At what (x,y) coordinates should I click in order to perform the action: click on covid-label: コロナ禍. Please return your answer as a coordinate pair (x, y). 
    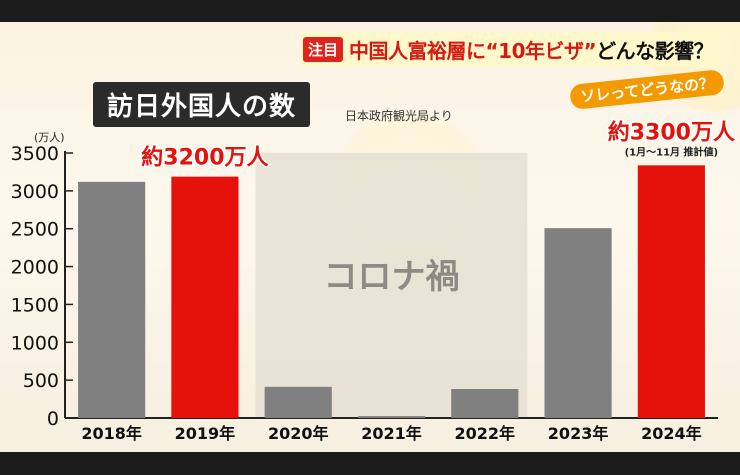
    Looking at the image, I should click on (392, 277).